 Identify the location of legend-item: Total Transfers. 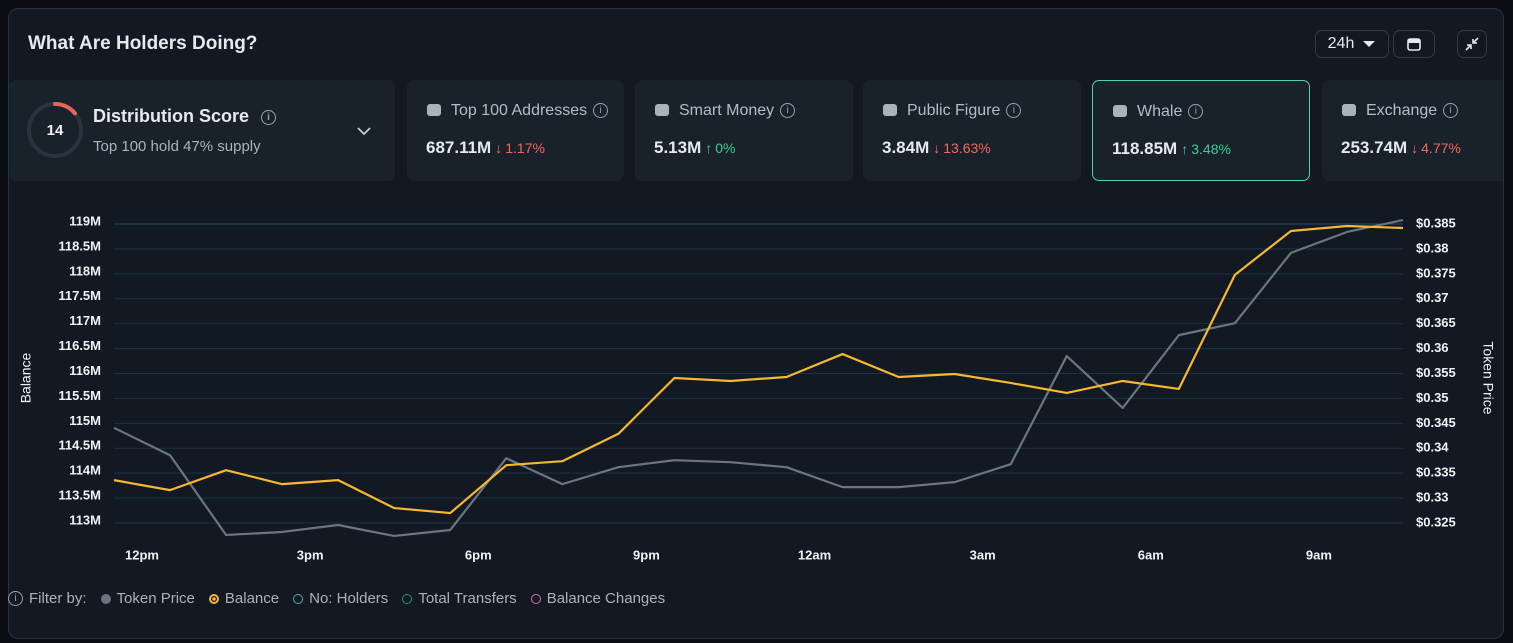
(459, 598).